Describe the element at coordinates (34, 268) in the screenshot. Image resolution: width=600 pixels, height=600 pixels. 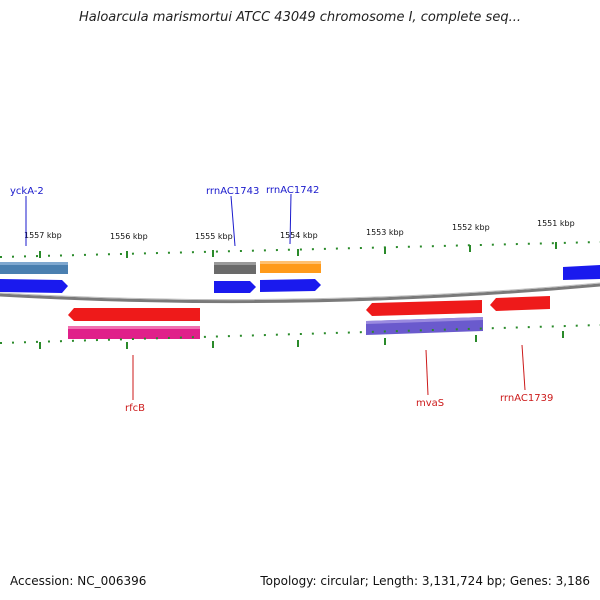
I see `feature-yckA-2-box` at that location.